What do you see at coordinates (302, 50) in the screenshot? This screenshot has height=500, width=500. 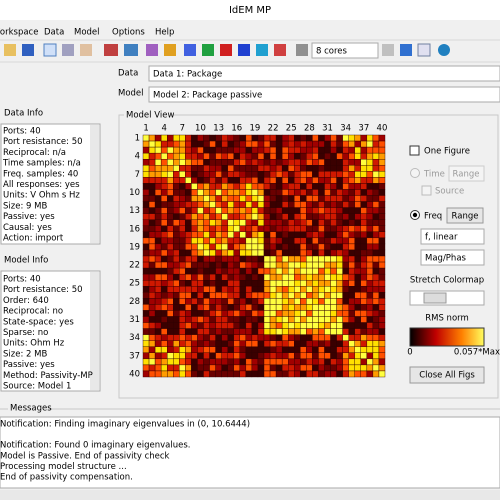 I see `tool-j` at bounding box center [302, 50].